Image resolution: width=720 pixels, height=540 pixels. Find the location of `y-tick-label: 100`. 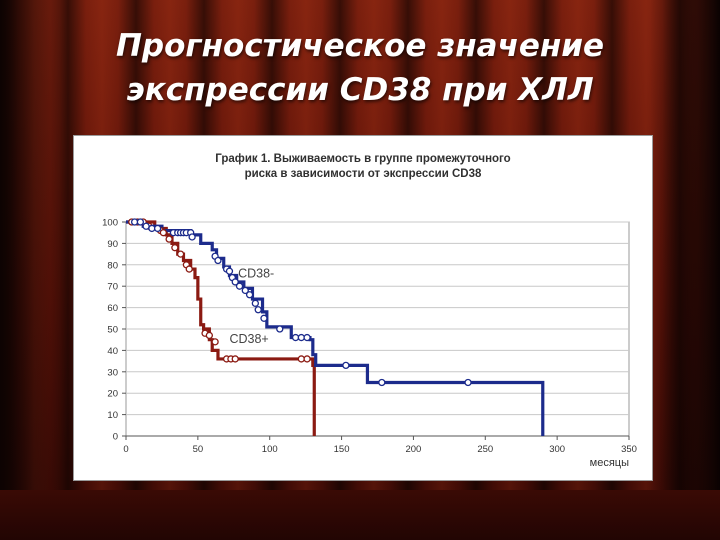

y-tick-label: 100 is located at coordinates (110, 223).